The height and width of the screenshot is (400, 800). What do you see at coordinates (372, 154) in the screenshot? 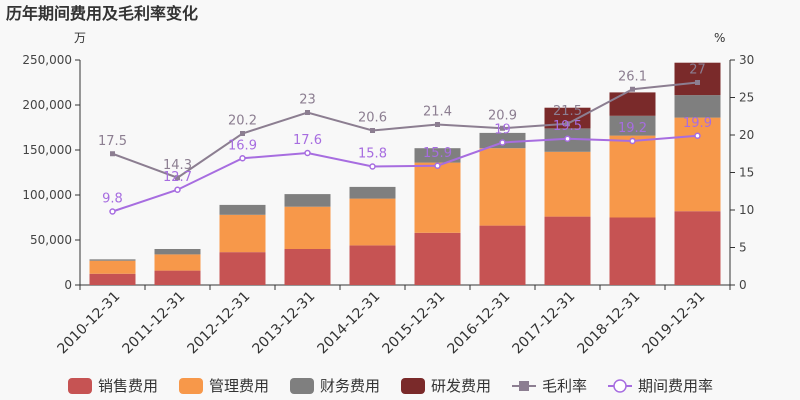
I see `data-label: 15.8` at bounding box center [372, 154].